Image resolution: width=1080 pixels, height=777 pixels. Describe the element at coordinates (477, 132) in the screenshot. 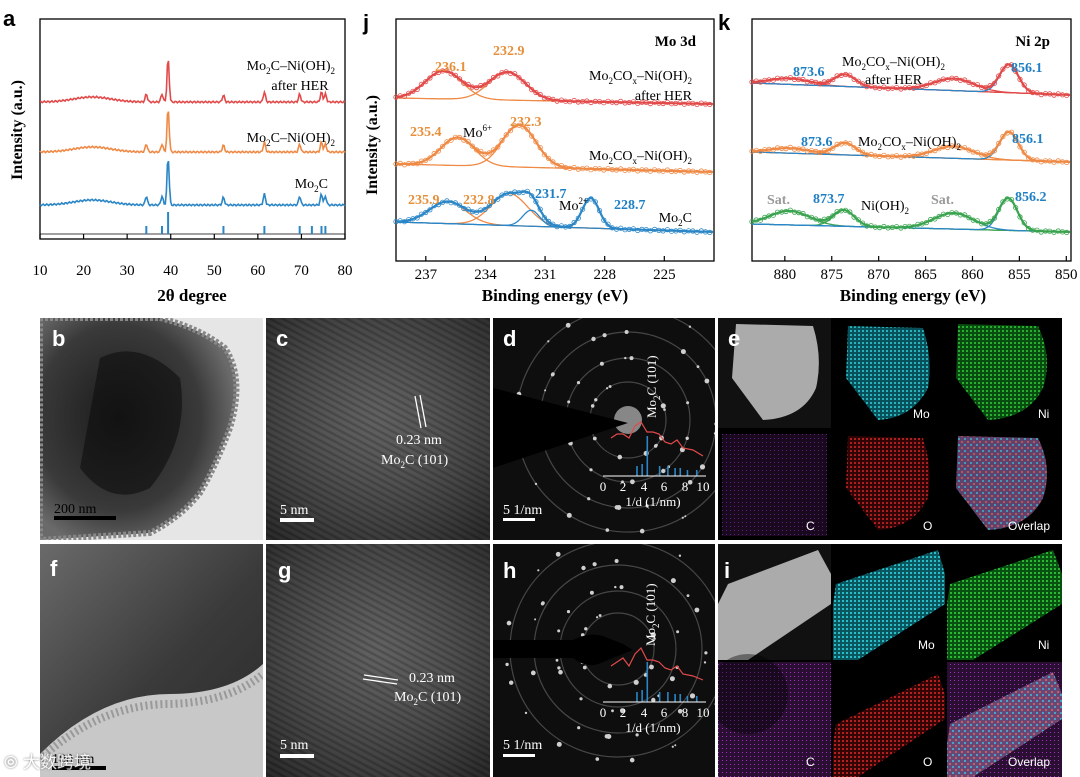

I see `mo6-annotation: Mo6+` at that location.